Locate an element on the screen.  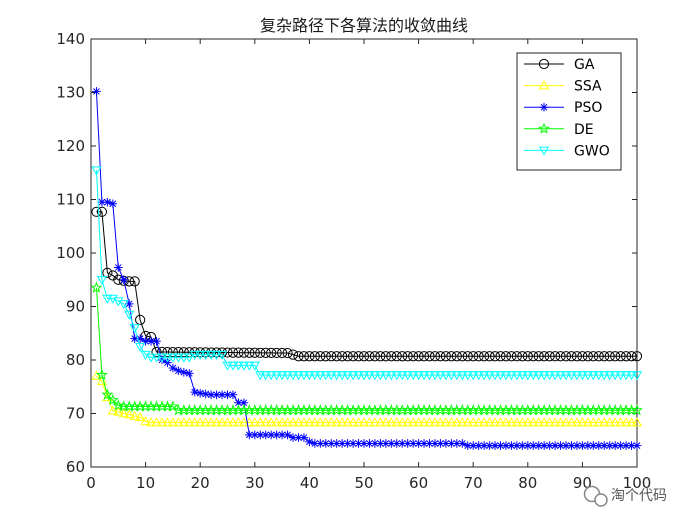
y-tick-label: 70 is located at coordinates (75, 414).